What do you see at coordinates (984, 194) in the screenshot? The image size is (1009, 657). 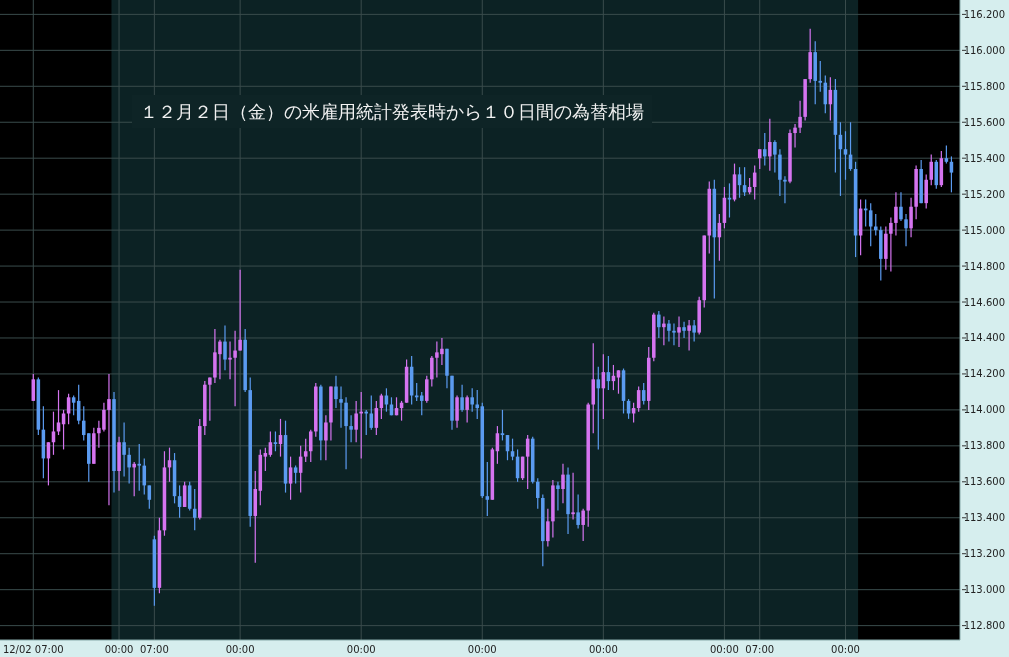 I see `y-tick-label: 115.200` at bounding box center [984, 194].